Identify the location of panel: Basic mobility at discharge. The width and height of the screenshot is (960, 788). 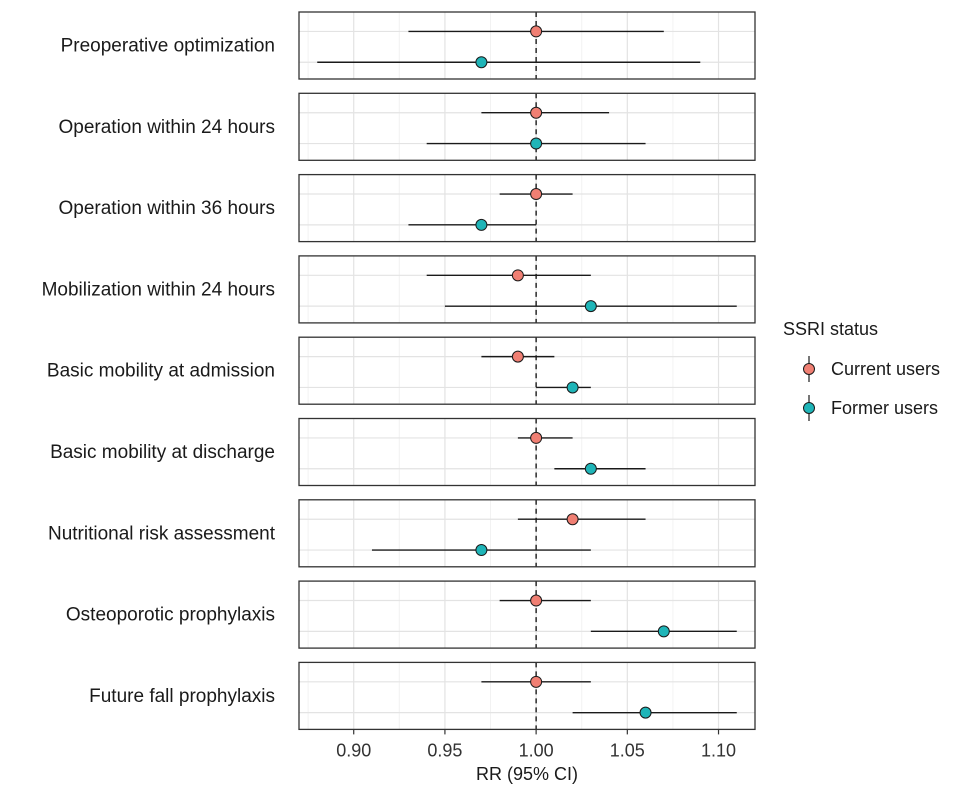
(403, 452).